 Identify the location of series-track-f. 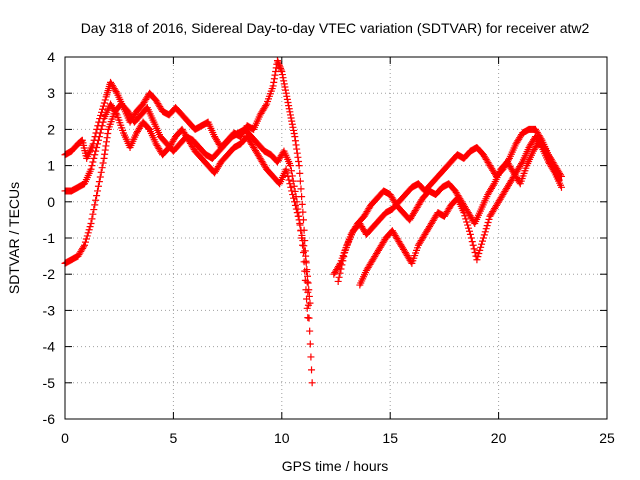
(460, 211).